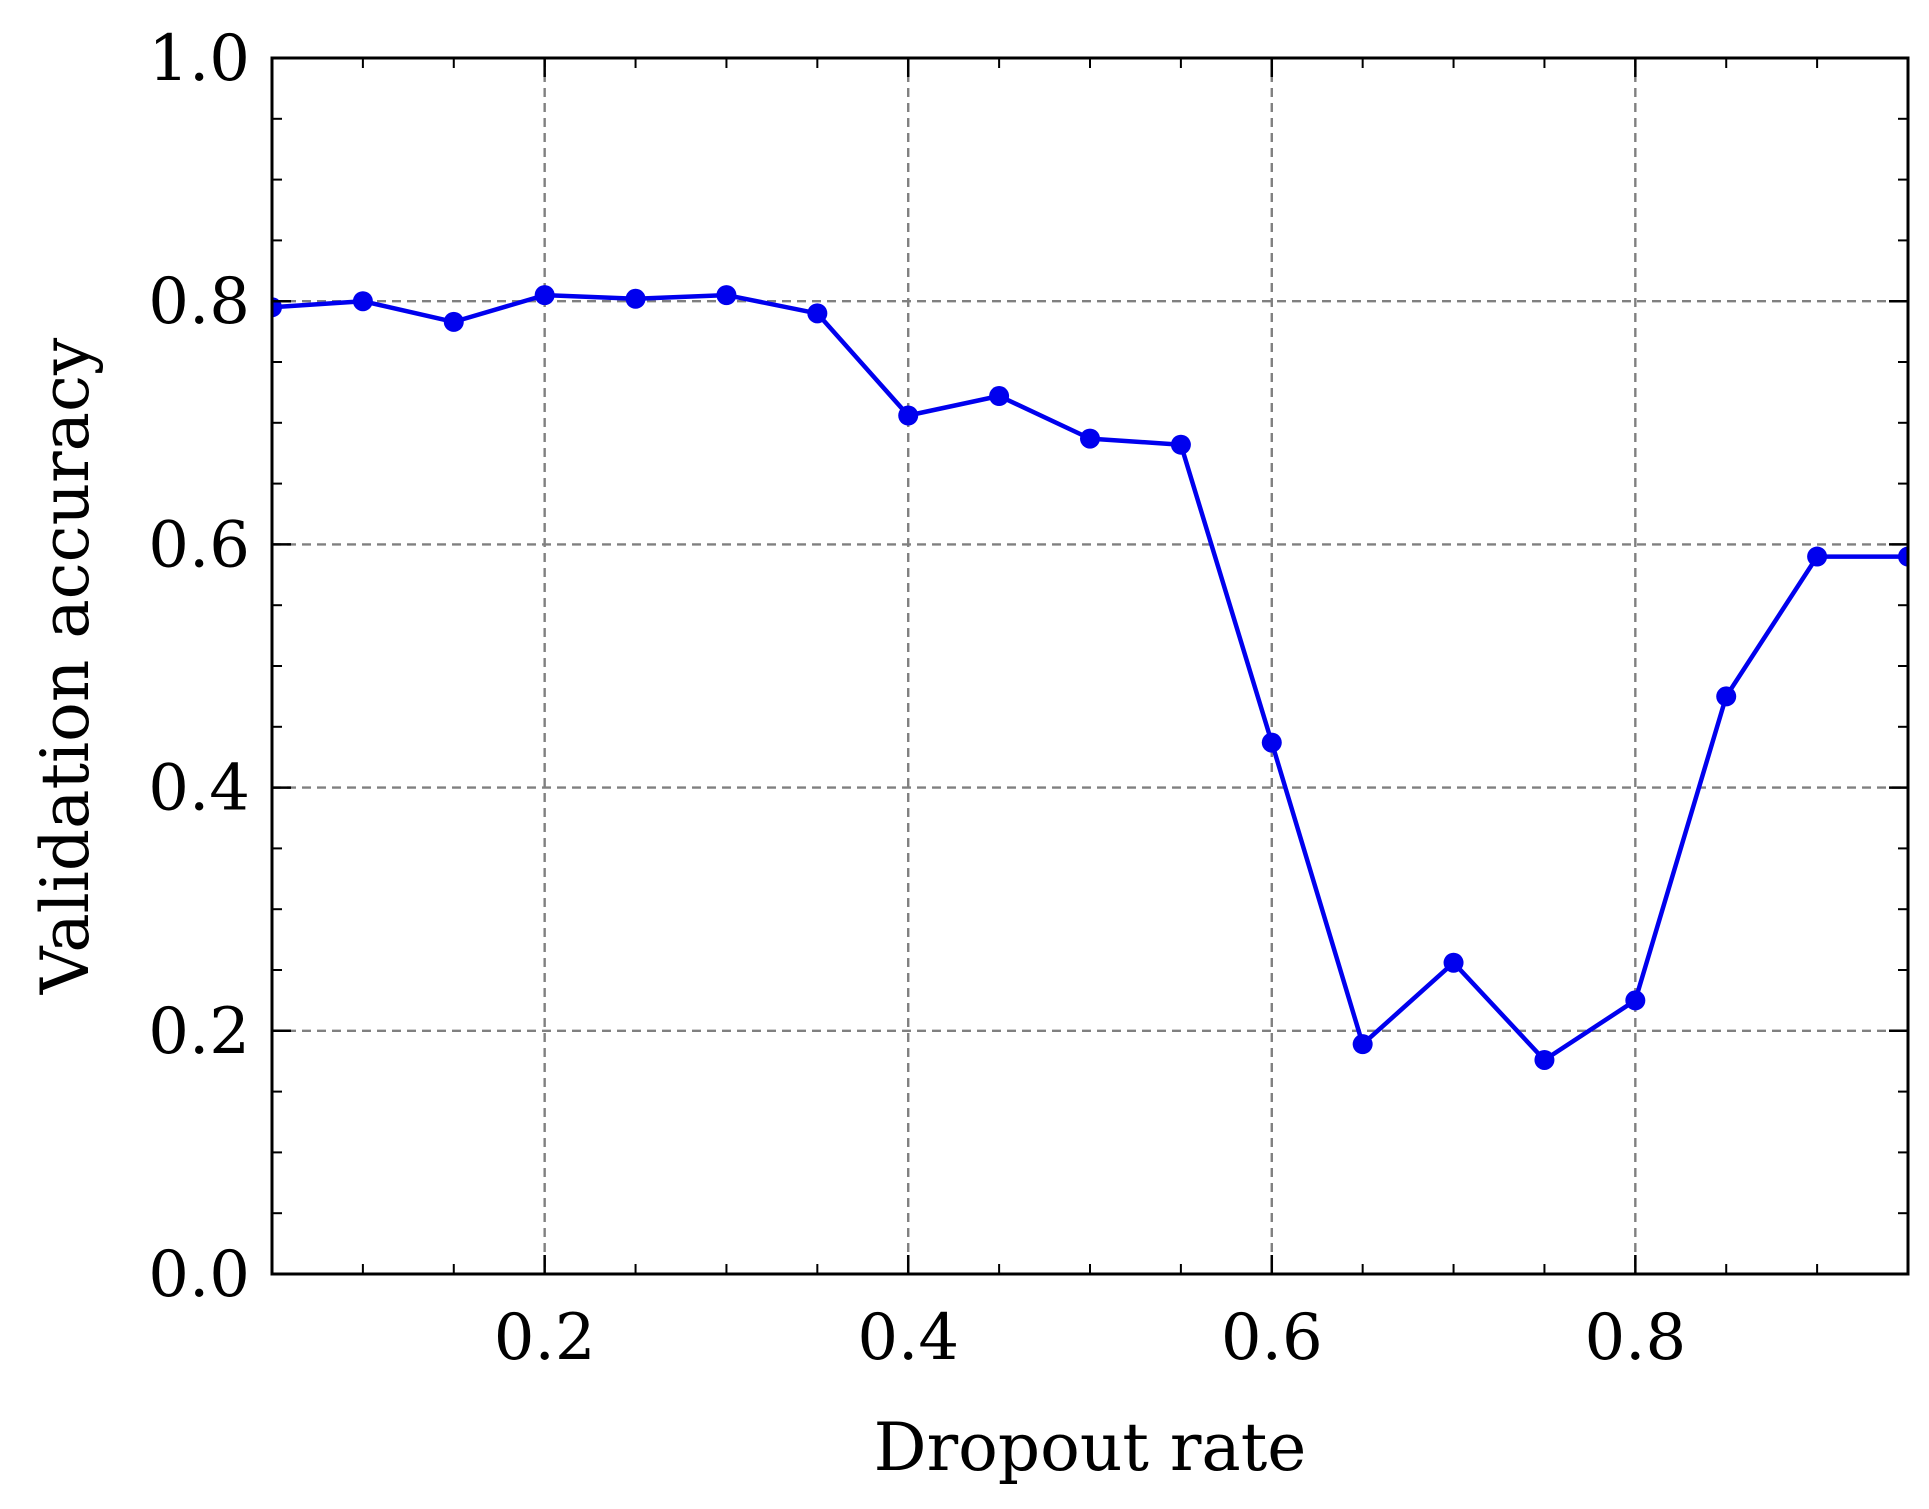  What do you see at coordinates (1635, 1338) in the screenshot?
I see `x-tick-label: 0.8` at bounding box center [1635, 1338].